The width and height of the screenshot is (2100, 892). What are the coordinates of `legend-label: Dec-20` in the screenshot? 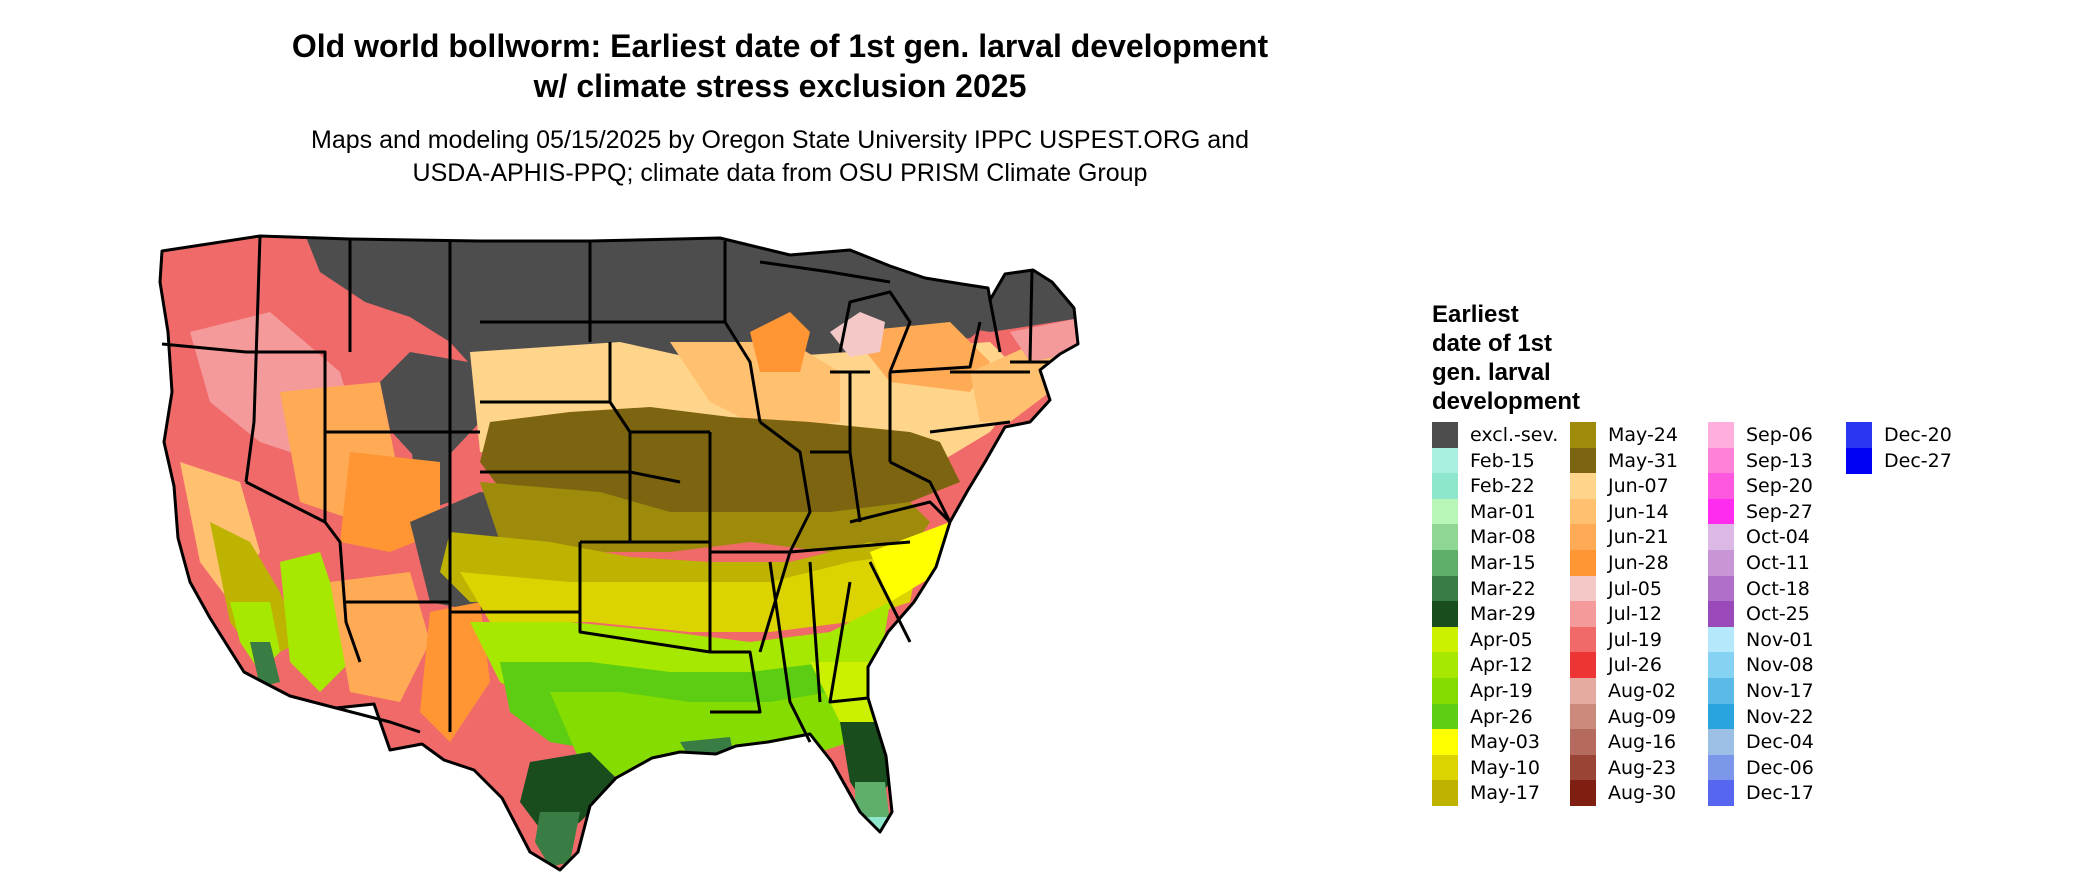 It's located at (1918, 435).